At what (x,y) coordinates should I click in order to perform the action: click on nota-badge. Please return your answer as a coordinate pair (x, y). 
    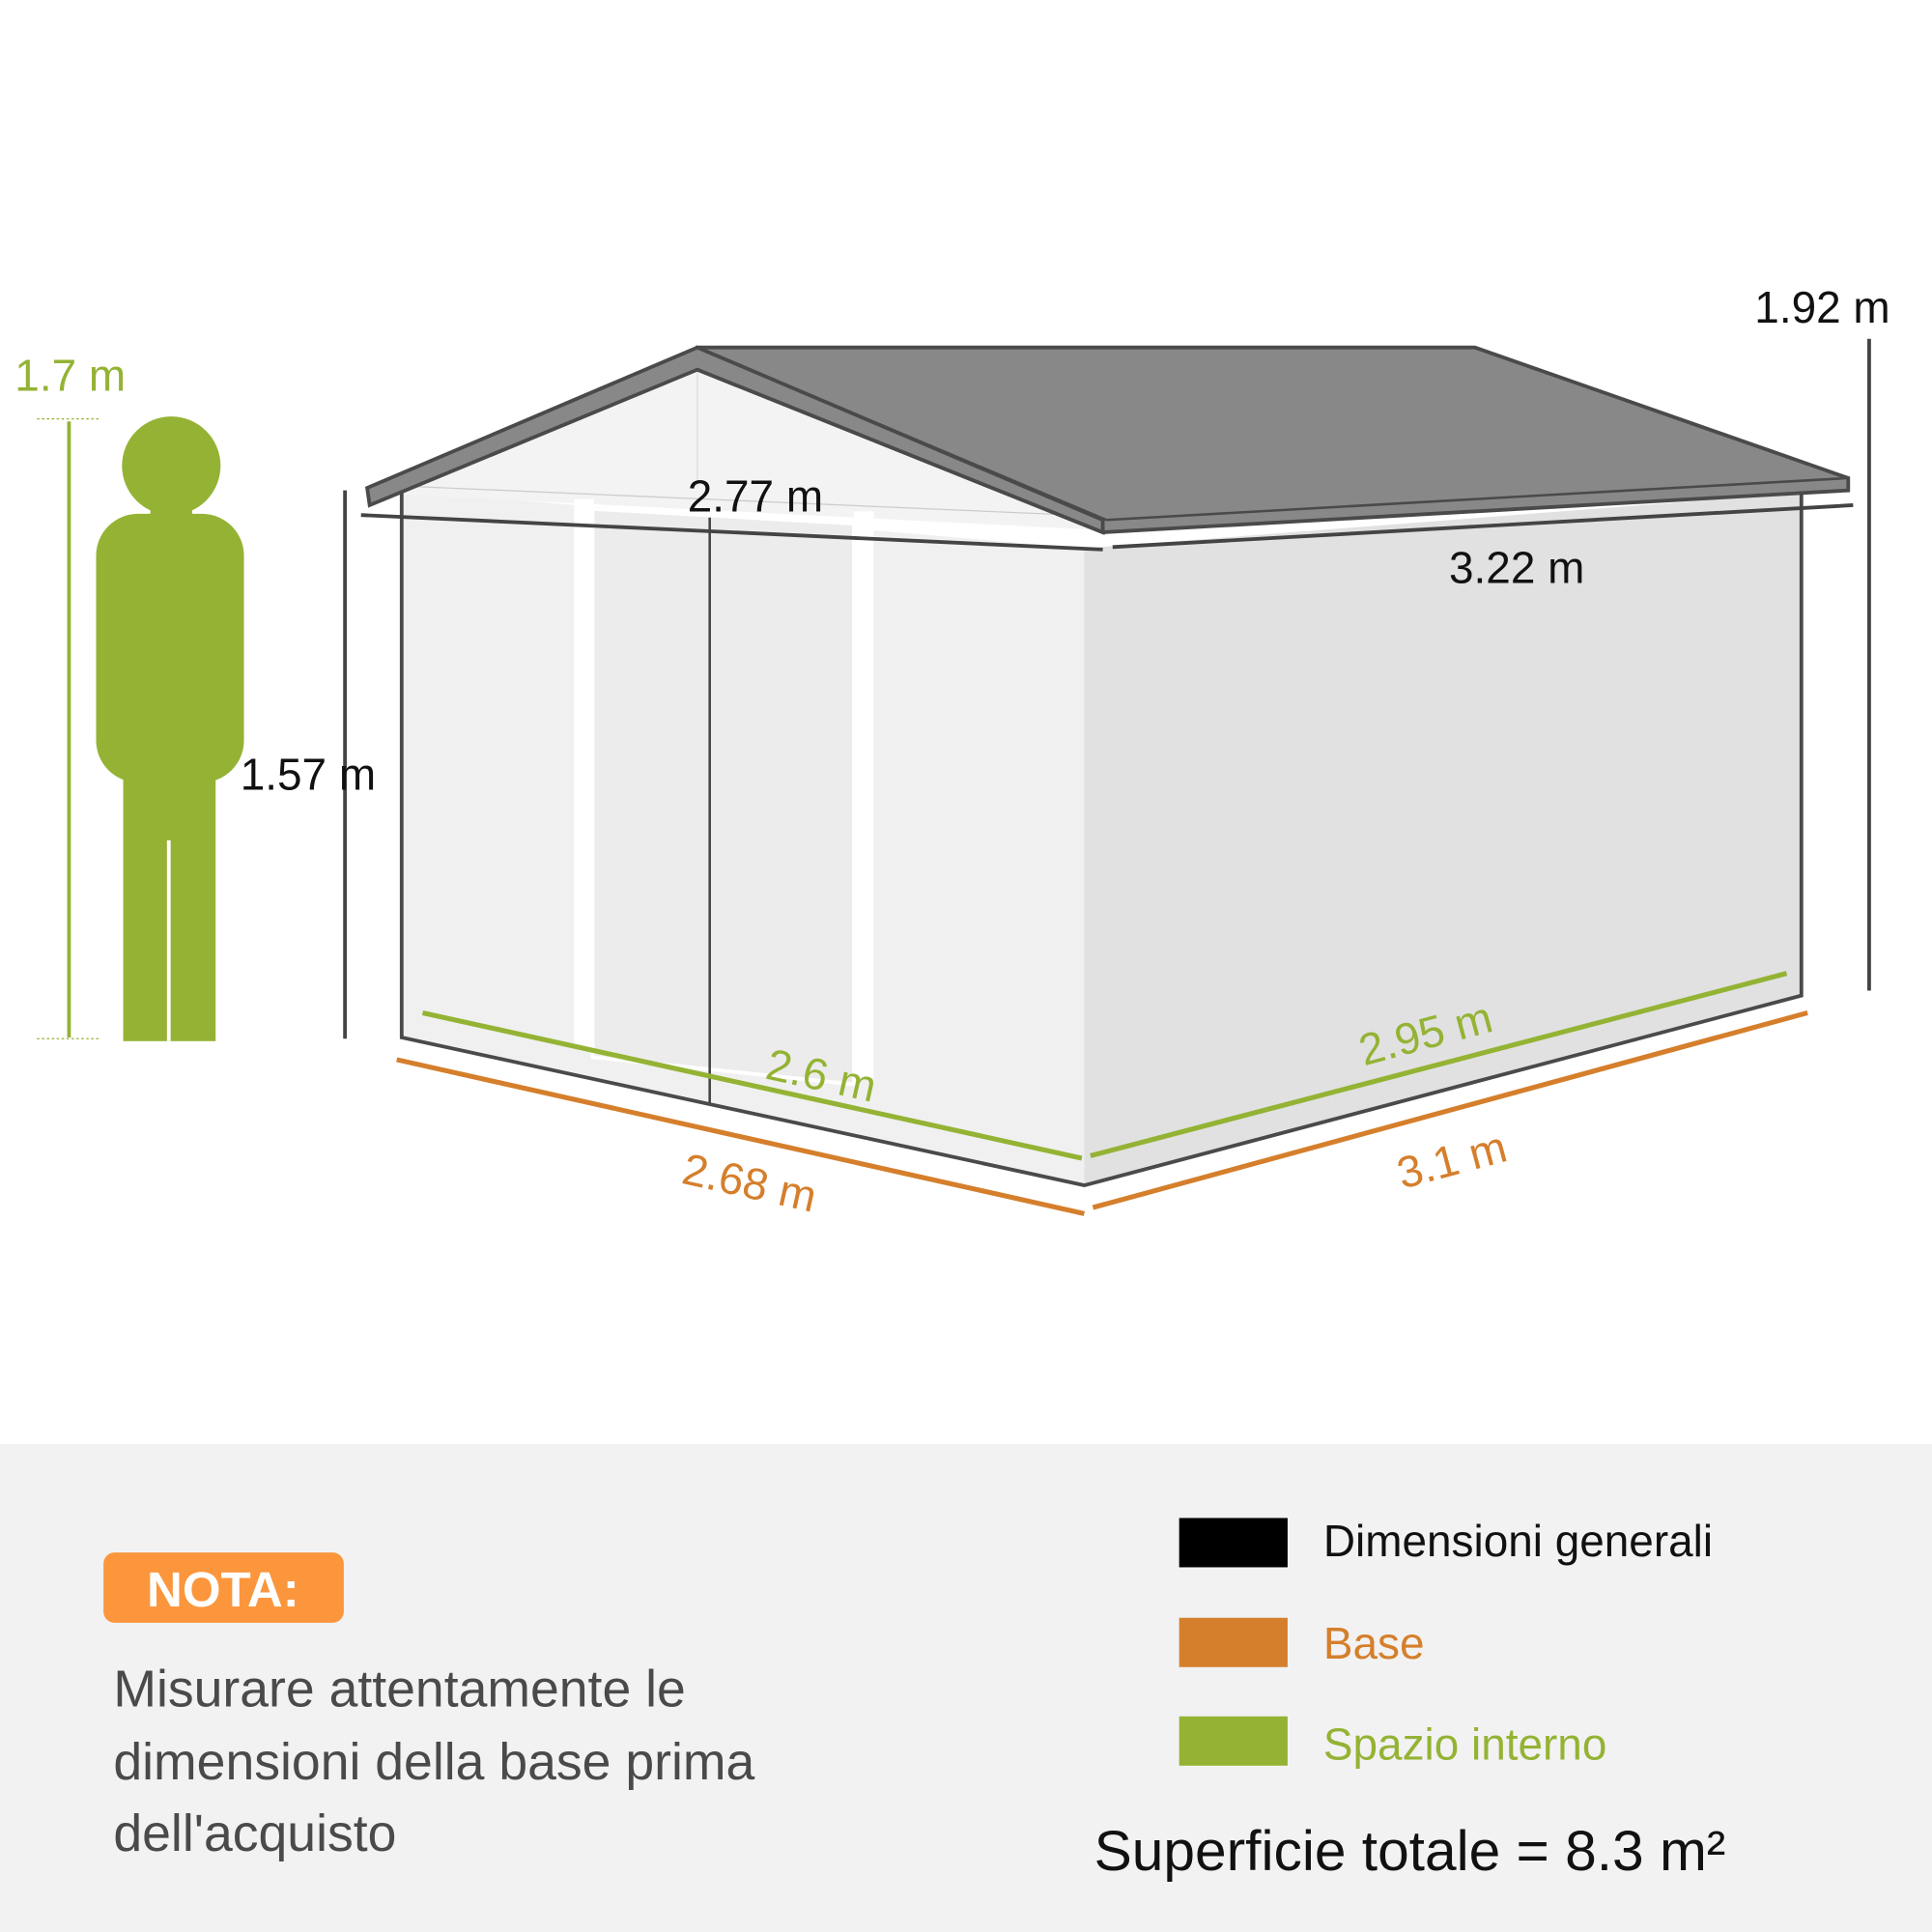
    Looking at the image, I should click on (223, 1587).